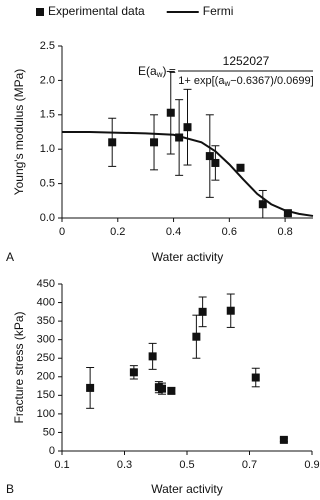 The height and width of the screenshot is (500, 320). What do you see at coordinates (47, 115) in the screenshot?
I see `y-tick-label: 1.5` at bounding box center [47, 115].